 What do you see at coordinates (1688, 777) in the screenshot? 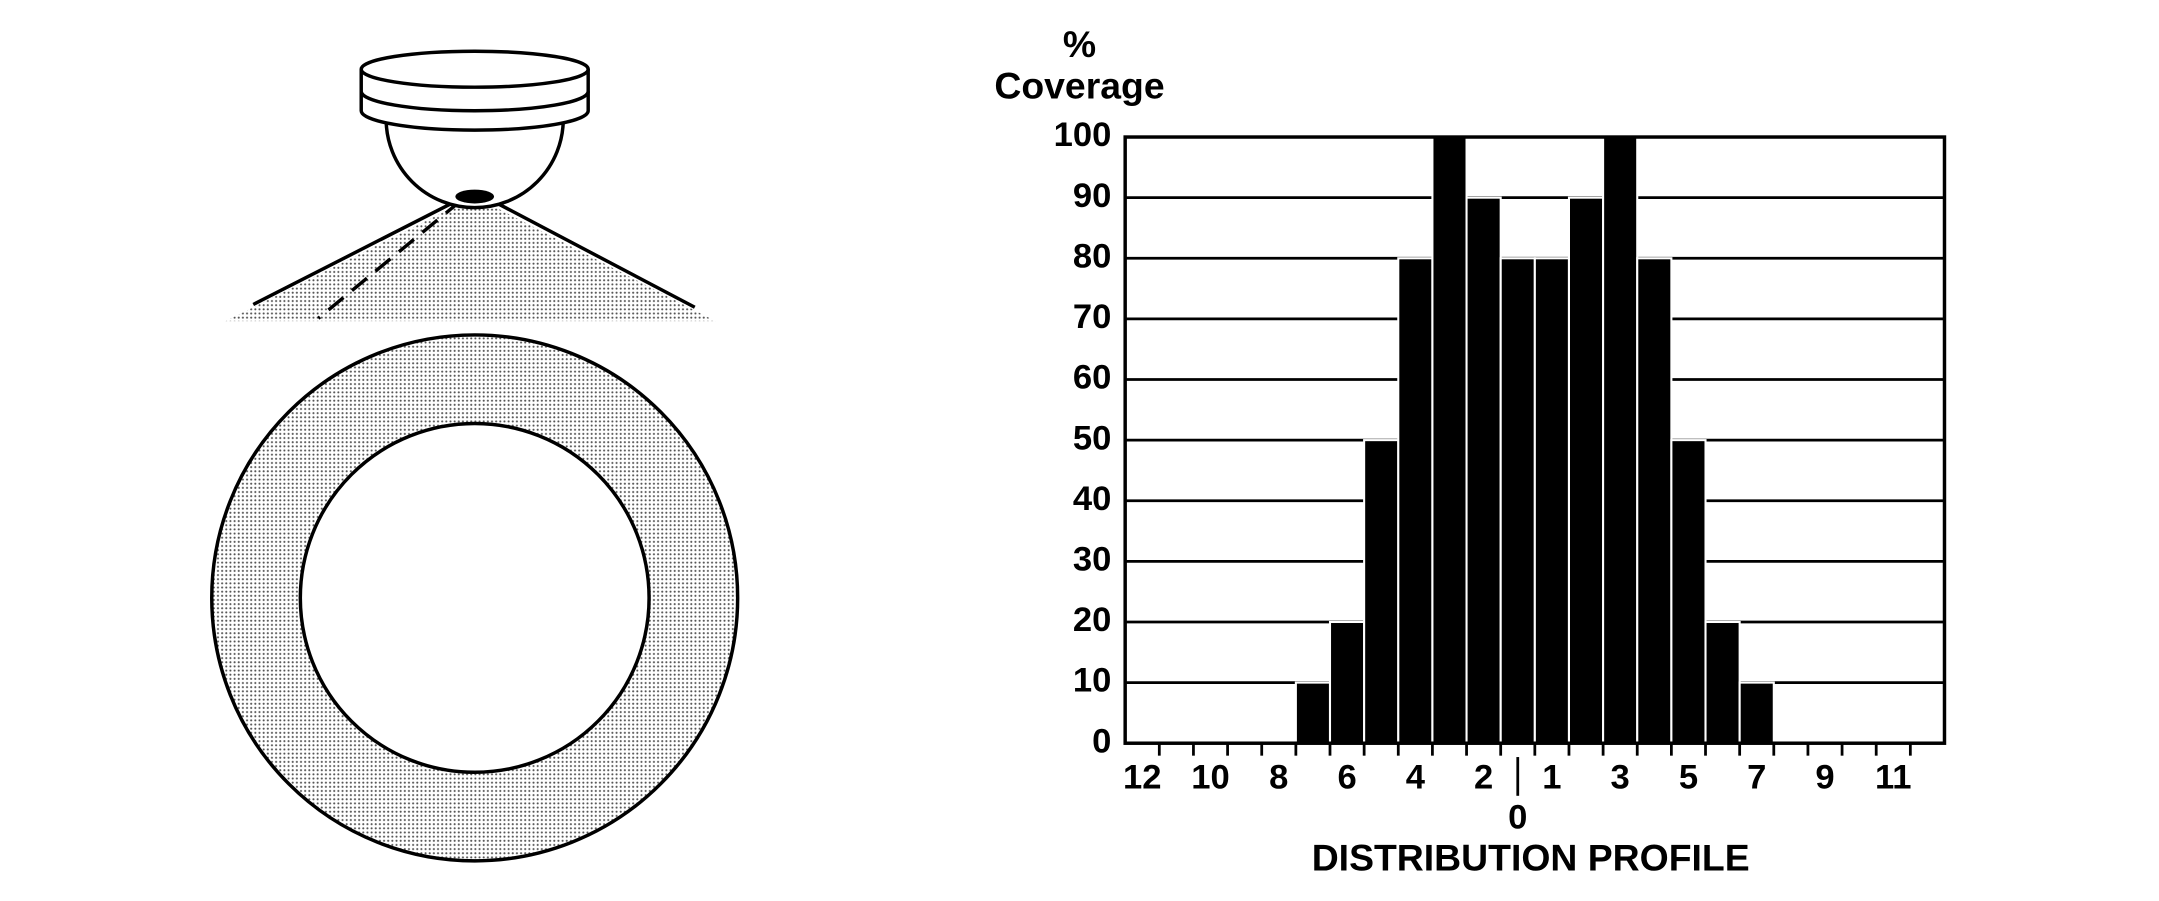
I see `x-tick-label: 5` at bounding box center [1688, 777].